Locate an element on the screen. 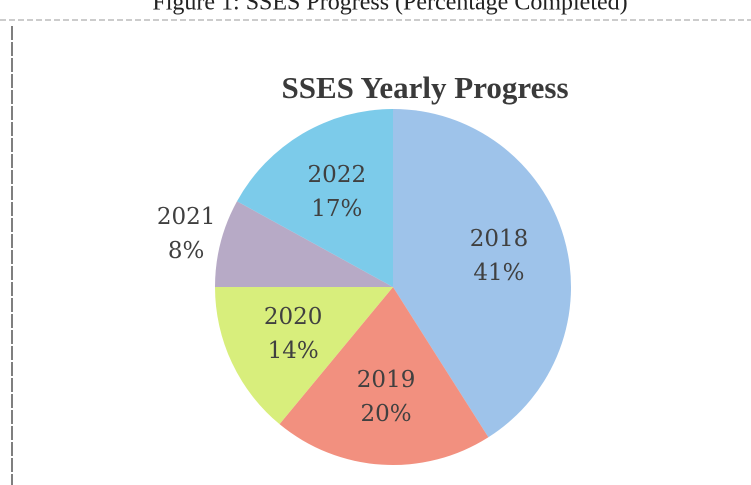  slice-value-label: 17% is located at coordinates (336, 209).